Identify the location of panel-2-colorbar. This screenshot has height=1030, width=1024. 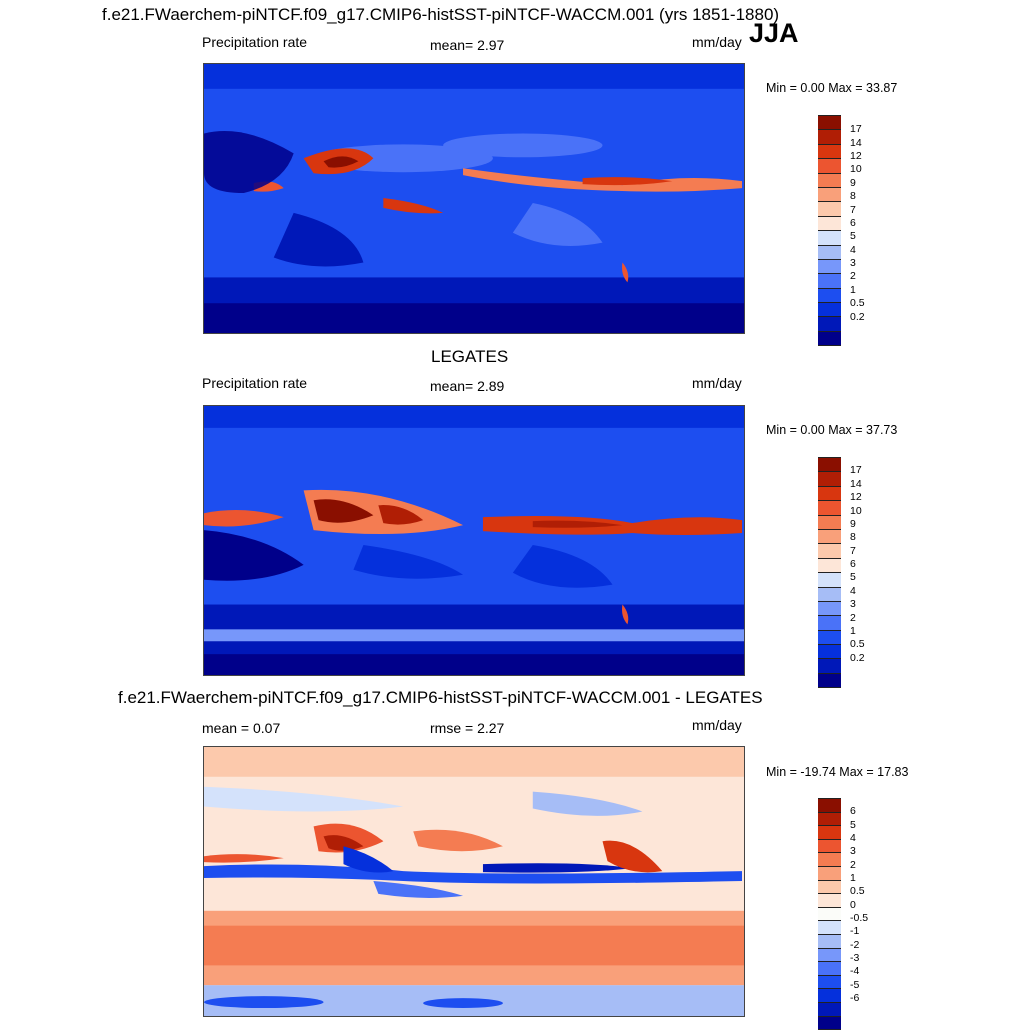
(829, 572).